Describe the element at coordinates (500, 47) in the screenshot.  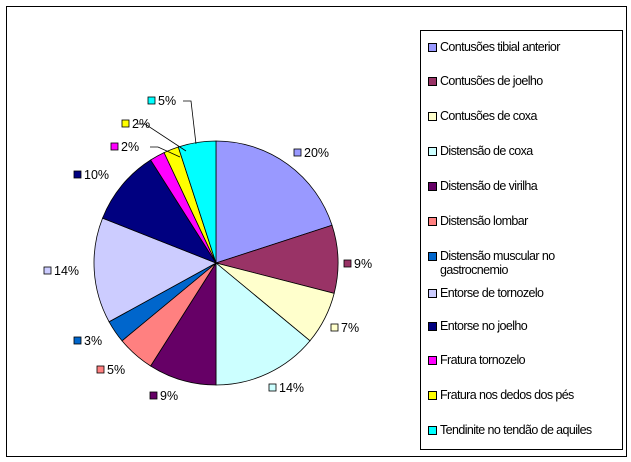
I see `legend-label: Contusões tibial anterior` at that location.